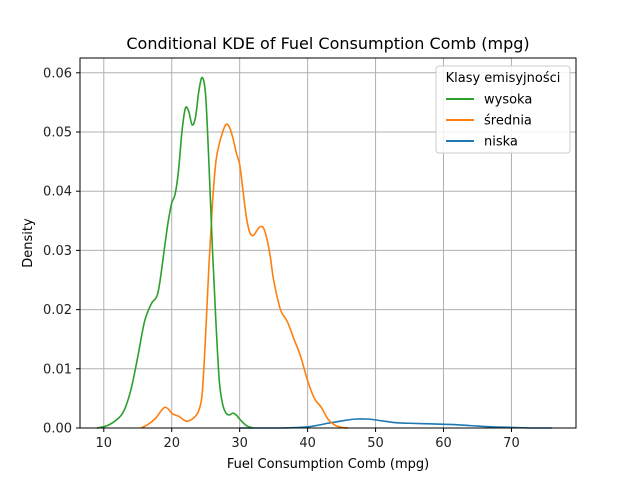 Image resolution: width=640 pixels, height=480 pixels. I want to click on x-tick-label: 10, so click(104, 443).